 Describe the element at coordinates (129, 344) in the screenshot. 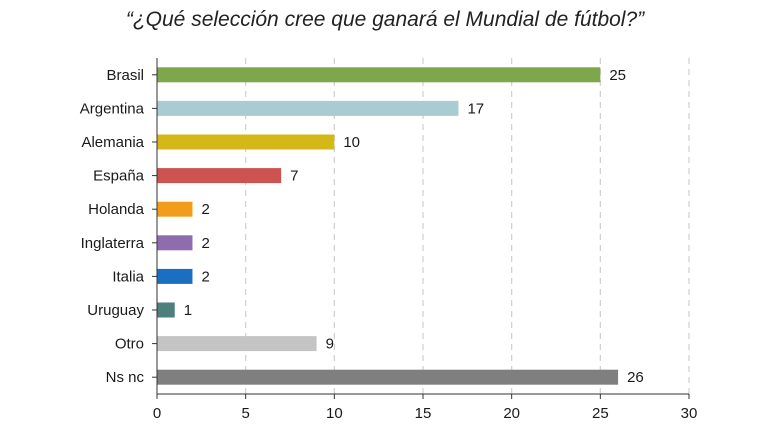

I see `category-label: Otro` at that location.